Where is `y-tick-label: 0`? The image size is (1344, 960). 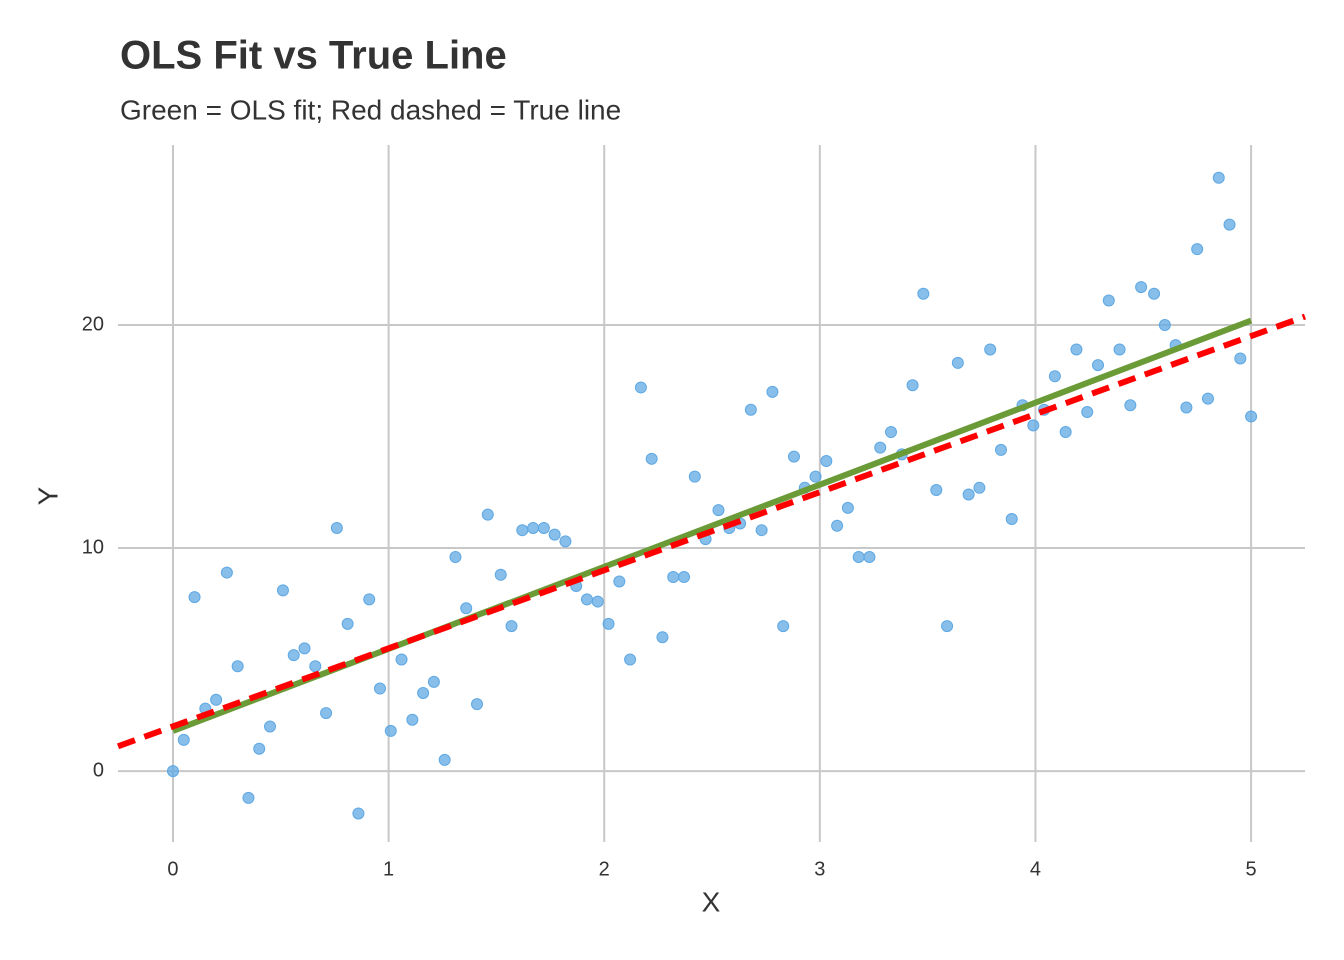
y-tick-label: 0 is located at coordinates (98, 770).